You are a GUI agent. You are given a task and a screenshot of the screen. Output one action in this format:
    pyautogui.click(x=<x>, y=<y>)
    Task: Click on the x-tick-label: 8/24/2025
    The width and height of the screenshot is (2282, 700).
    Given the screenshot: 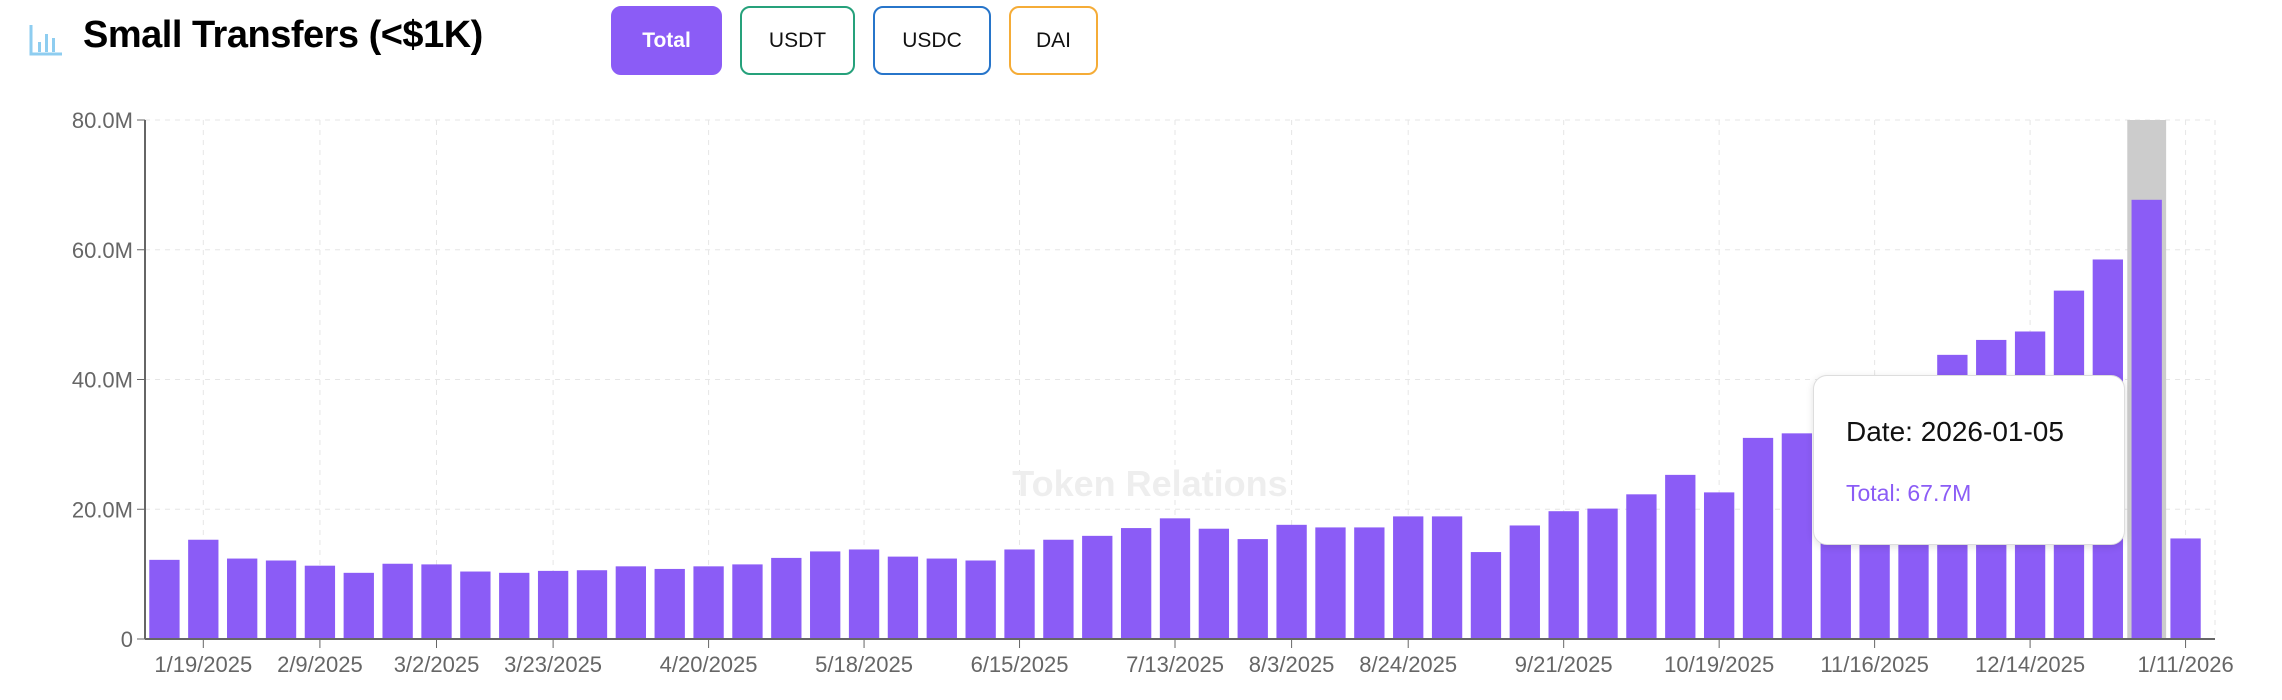 What is the action you would take?
    pyautogui.click(x=1408, y=664)
    